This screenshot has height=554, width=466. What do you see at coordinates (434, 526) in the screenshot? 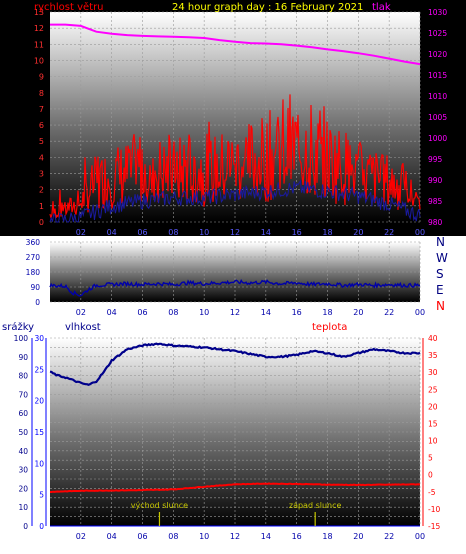
I see `temperature-y-tick-label: -15` at bounding box center [434, 526].